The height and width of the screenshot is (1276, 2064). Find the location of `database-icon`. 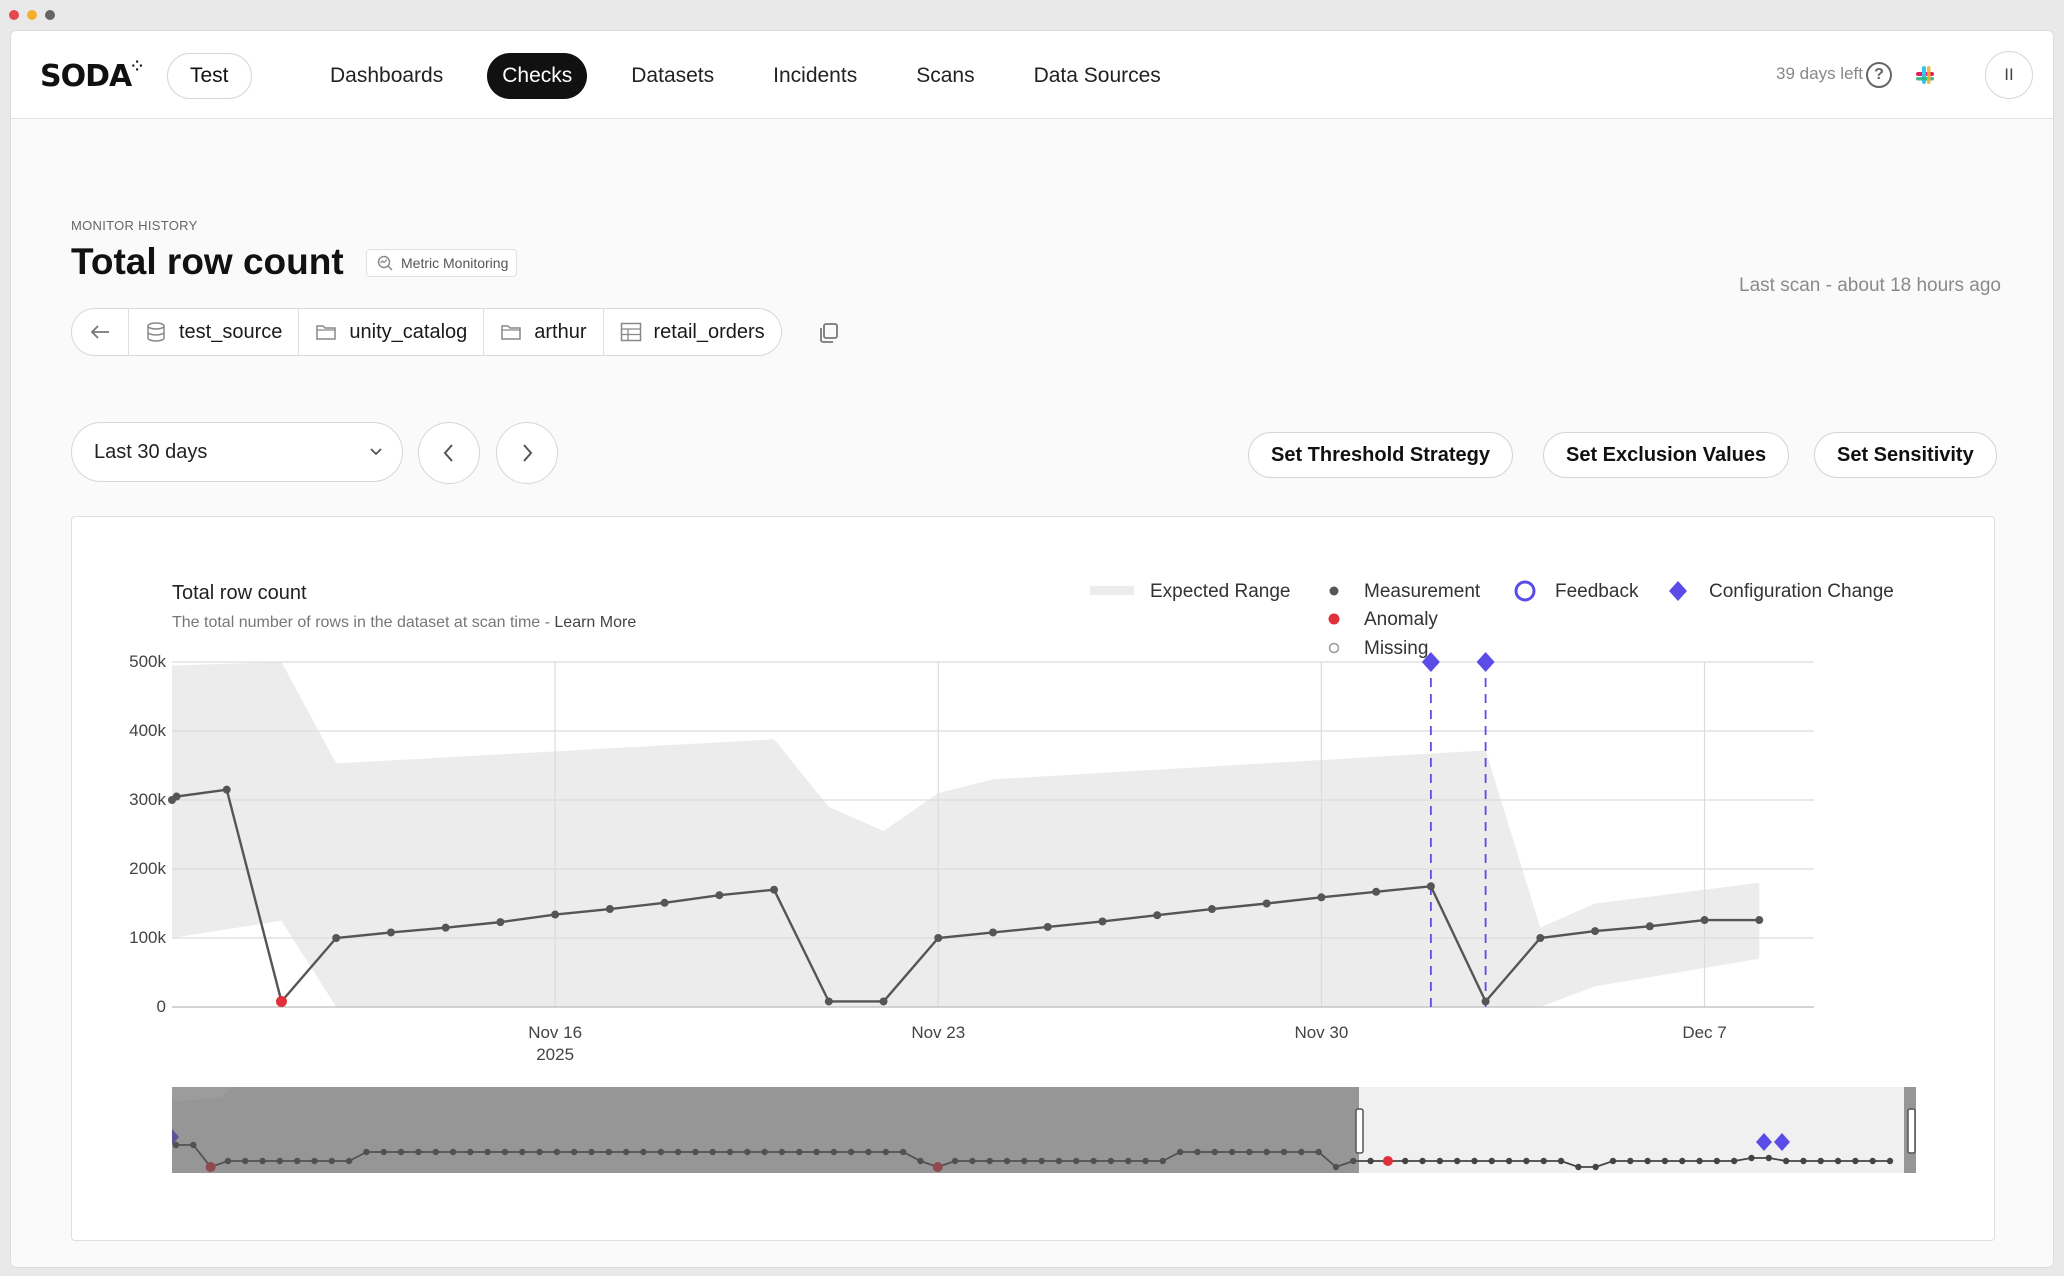

database-icon is located at coordinates (156, 332).